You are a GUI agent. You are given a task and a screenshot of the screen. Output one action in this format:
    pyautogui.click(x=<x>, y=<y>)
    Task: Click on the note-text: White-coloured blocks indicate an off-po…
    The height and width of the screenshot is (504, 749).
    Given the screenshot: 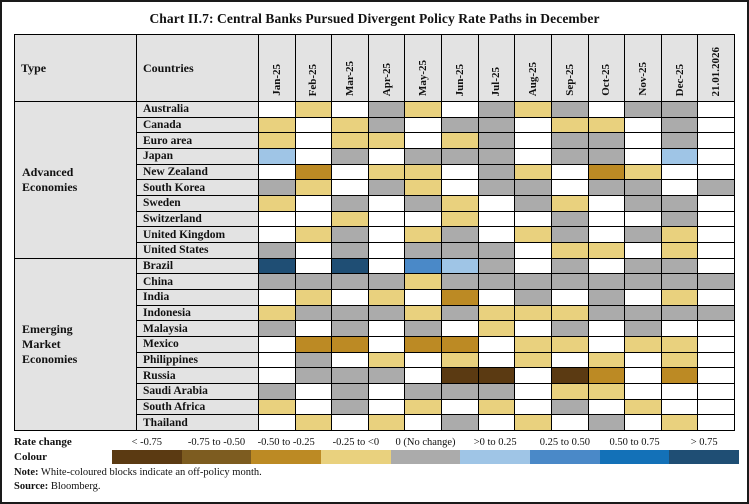 What is the action you would take?
    pyautogui.click(x=150, y=472)
    